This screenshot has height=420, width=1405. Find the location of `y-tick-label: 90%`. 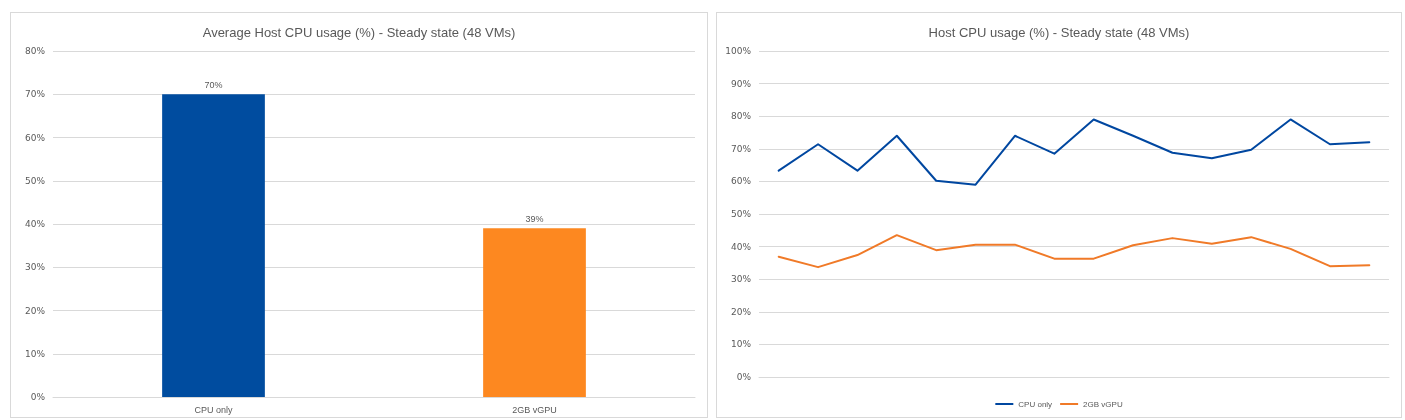

y-tick-label: 90% is located at coordinates (741, 83).